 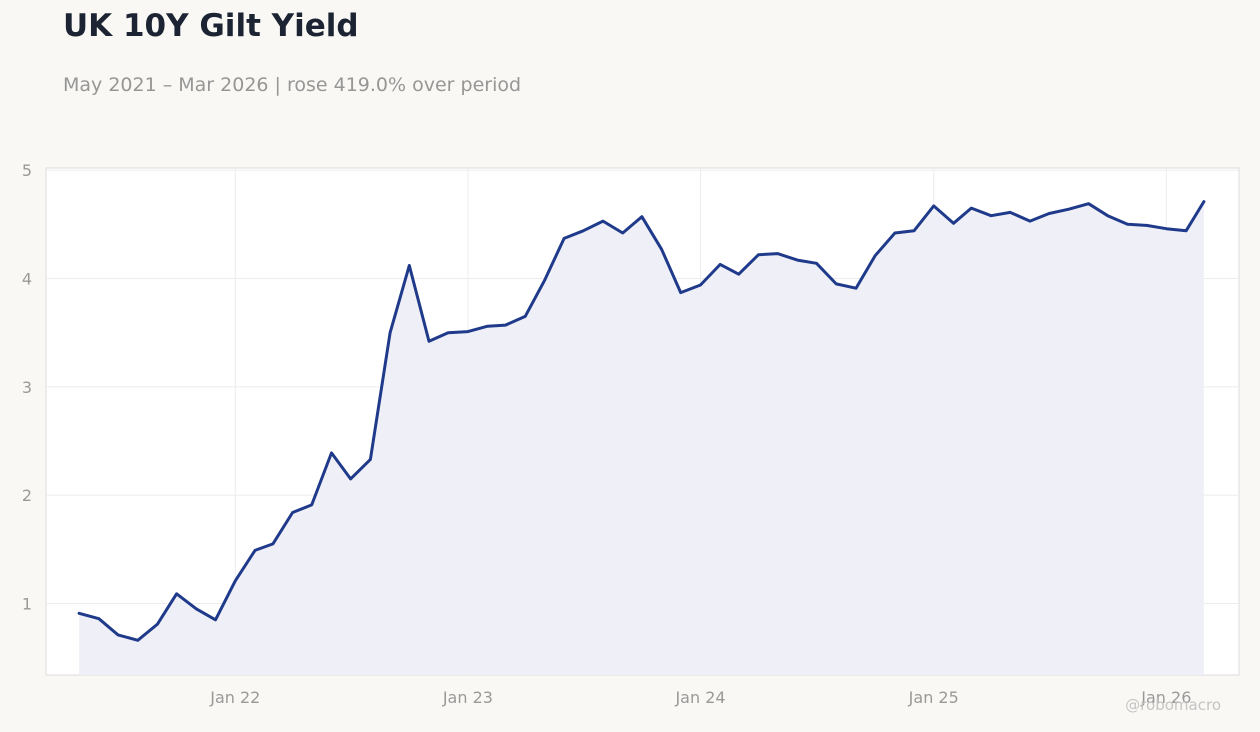 I want to click on y-tick-label: 3, so click(x=27, y=387).